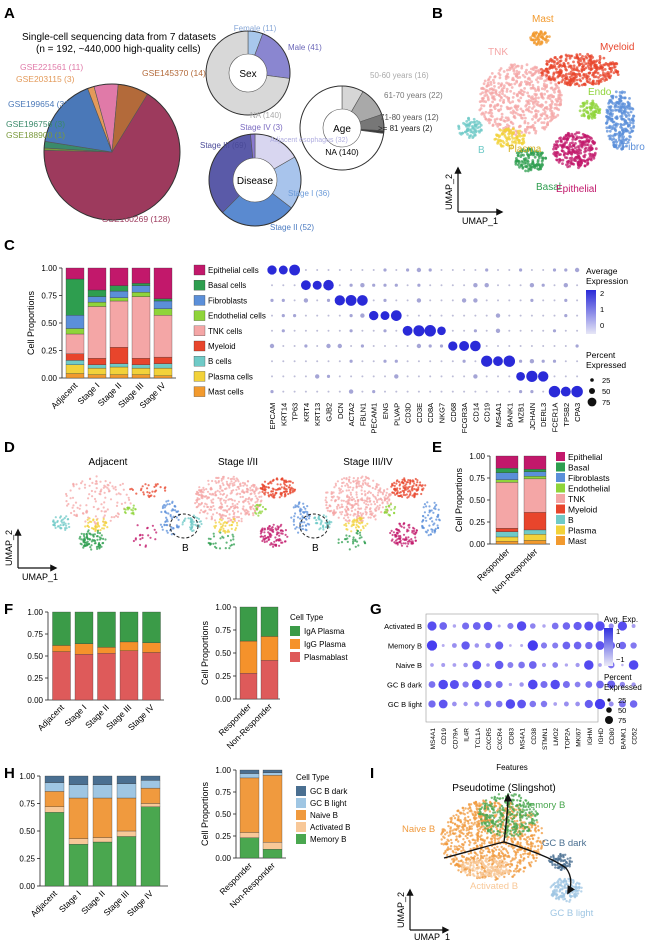 The width and height of the screenshot is (648, 941). What do you see at coordinates (102, 780) in the screenshot?
I see `h-bar-segment` at bounding box center [102, 780].